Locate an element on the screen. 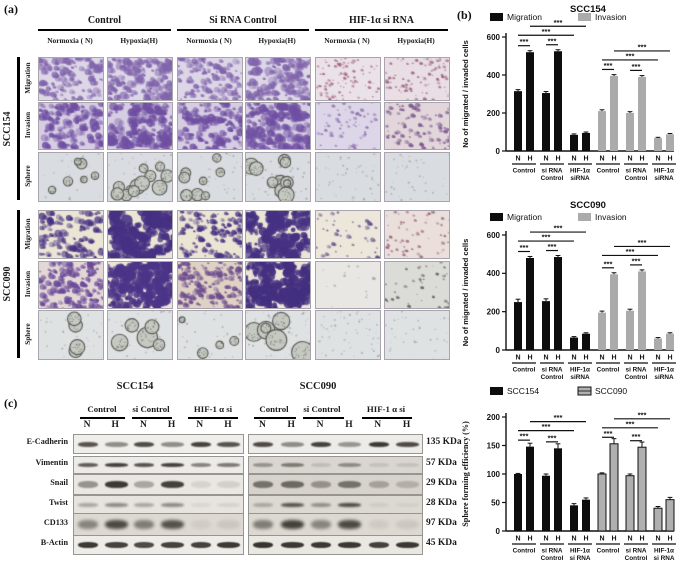  micrograph-SCC090-Sphere-col3 is located at coordinates (278, 335).